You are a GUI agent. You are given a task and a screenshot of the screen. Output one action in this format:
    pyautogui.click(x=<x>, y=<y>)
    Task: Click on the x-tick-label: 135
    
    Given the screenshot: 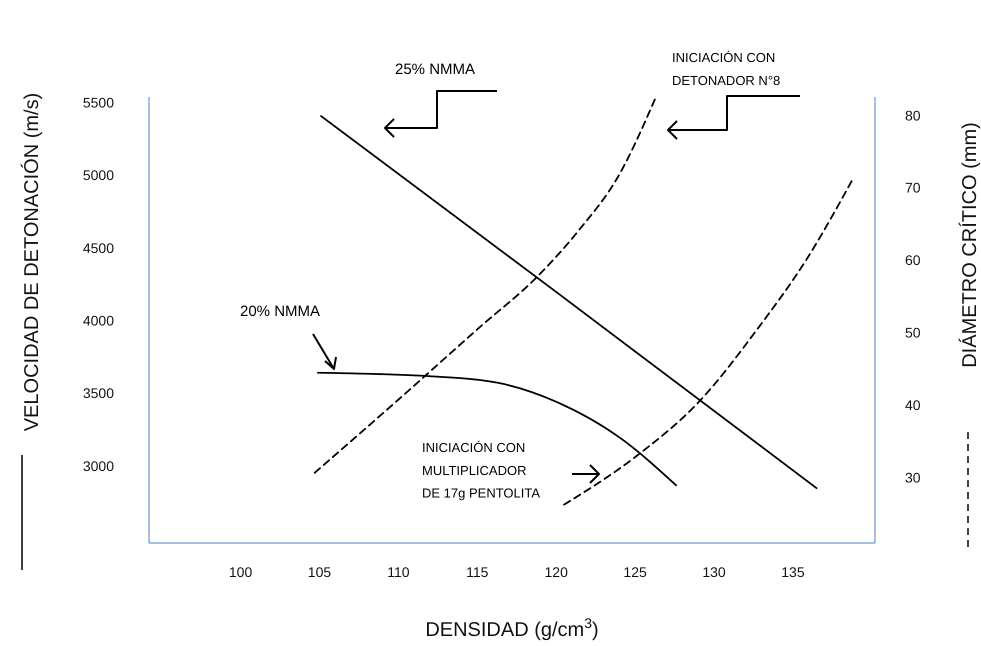 What is the action you would take?
    pyautogui.click(x=793, y=572)
    